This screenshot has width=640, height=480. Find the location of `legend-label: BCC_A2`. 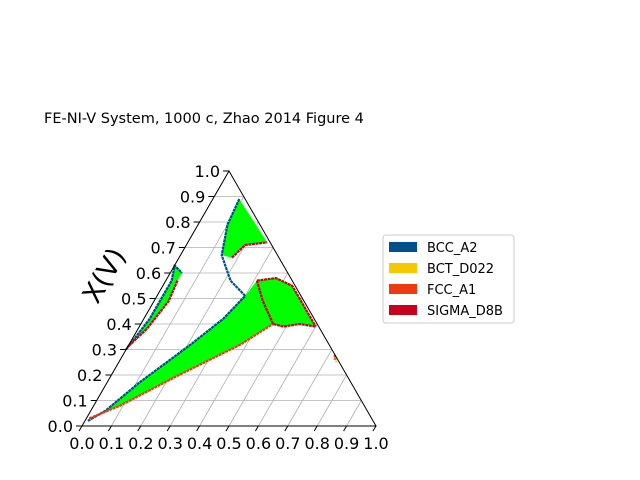

legend-label: BCC_A2 is located at coordinates (452, 248).